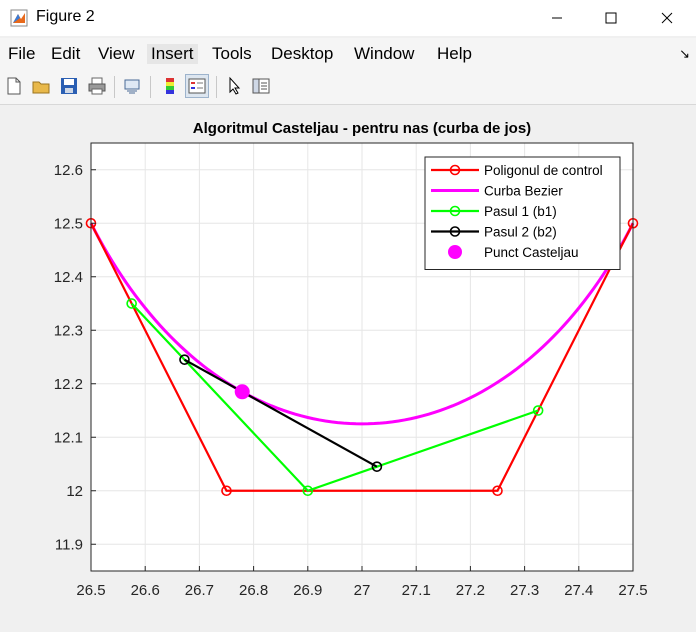  Describe the element at coordinates (307, 590) in the screenshot. I see `x-tick-label: 26.9` at that location.